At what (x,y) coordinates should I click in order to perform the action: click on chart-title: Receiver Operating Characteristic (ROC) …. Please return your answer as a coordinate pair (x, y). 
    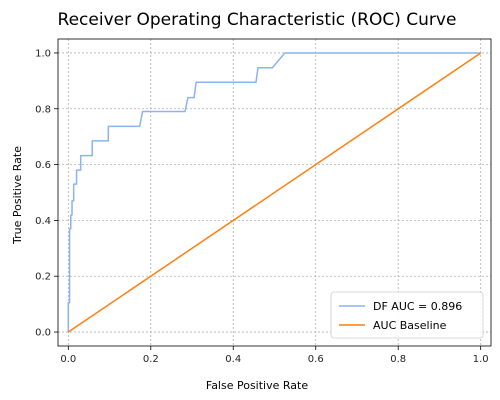
    Looking at the image, I should click on (257, 20).